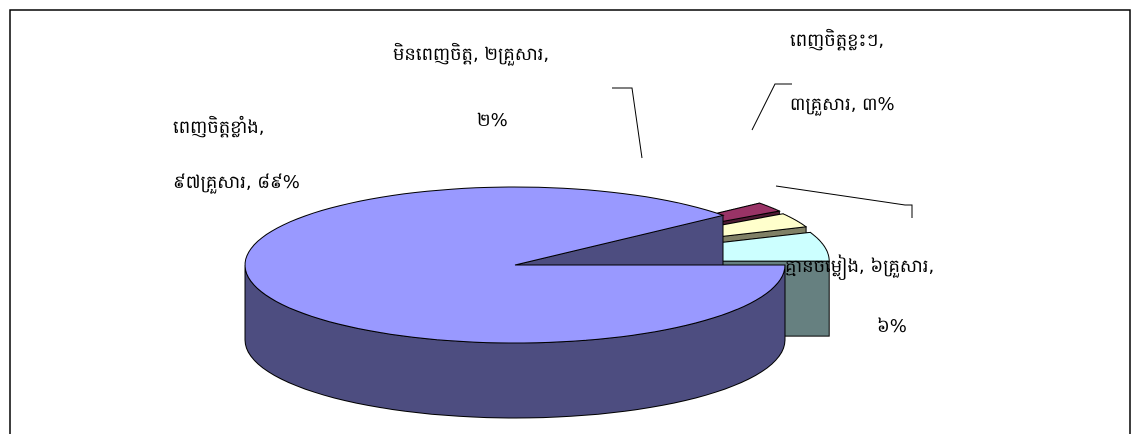 The image size is (1140, 434). I want to click on data-label: មិនពេញចិត្ត, ២គ្រួសារ,, so click(471, 54).